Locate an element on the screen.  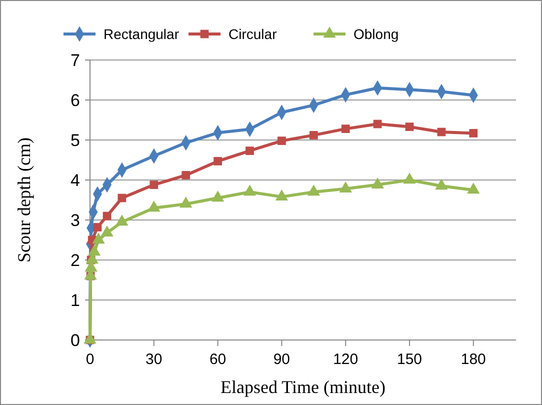
x-tick-label: 0 is located at coordinates (90, 359).